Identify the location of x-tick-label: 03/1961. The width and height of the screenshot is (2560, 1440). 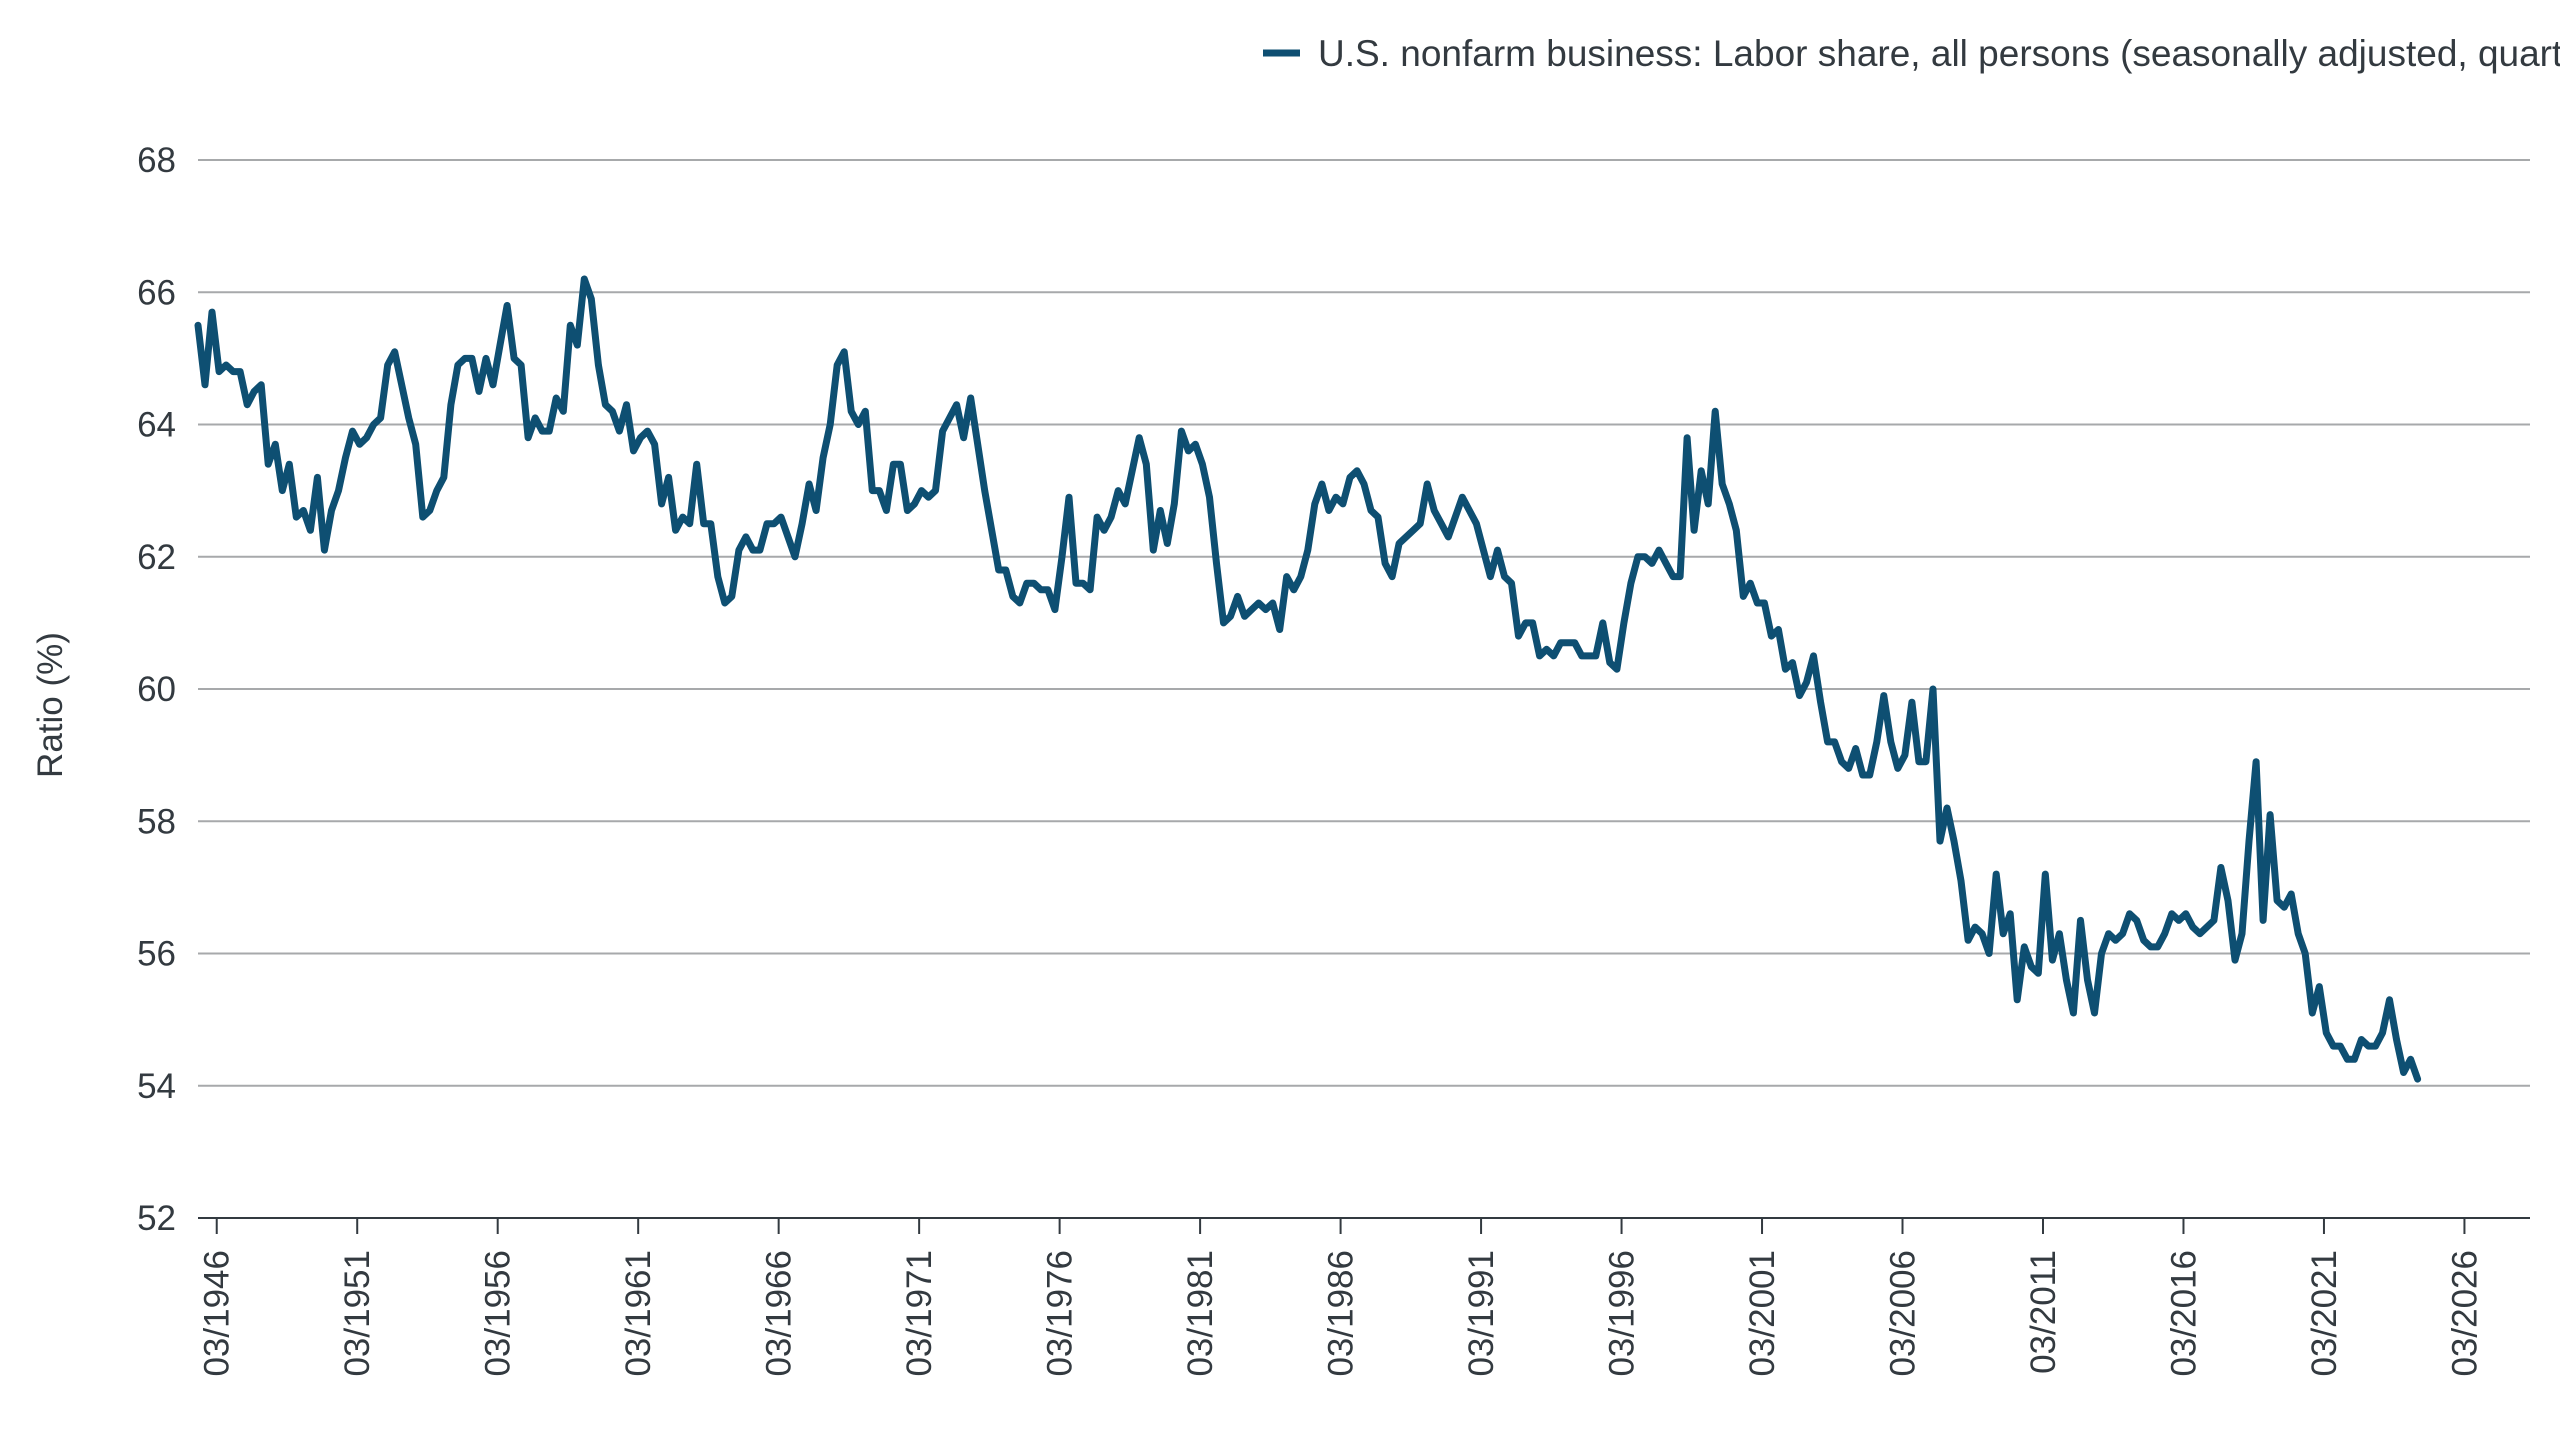
(638, 1313).